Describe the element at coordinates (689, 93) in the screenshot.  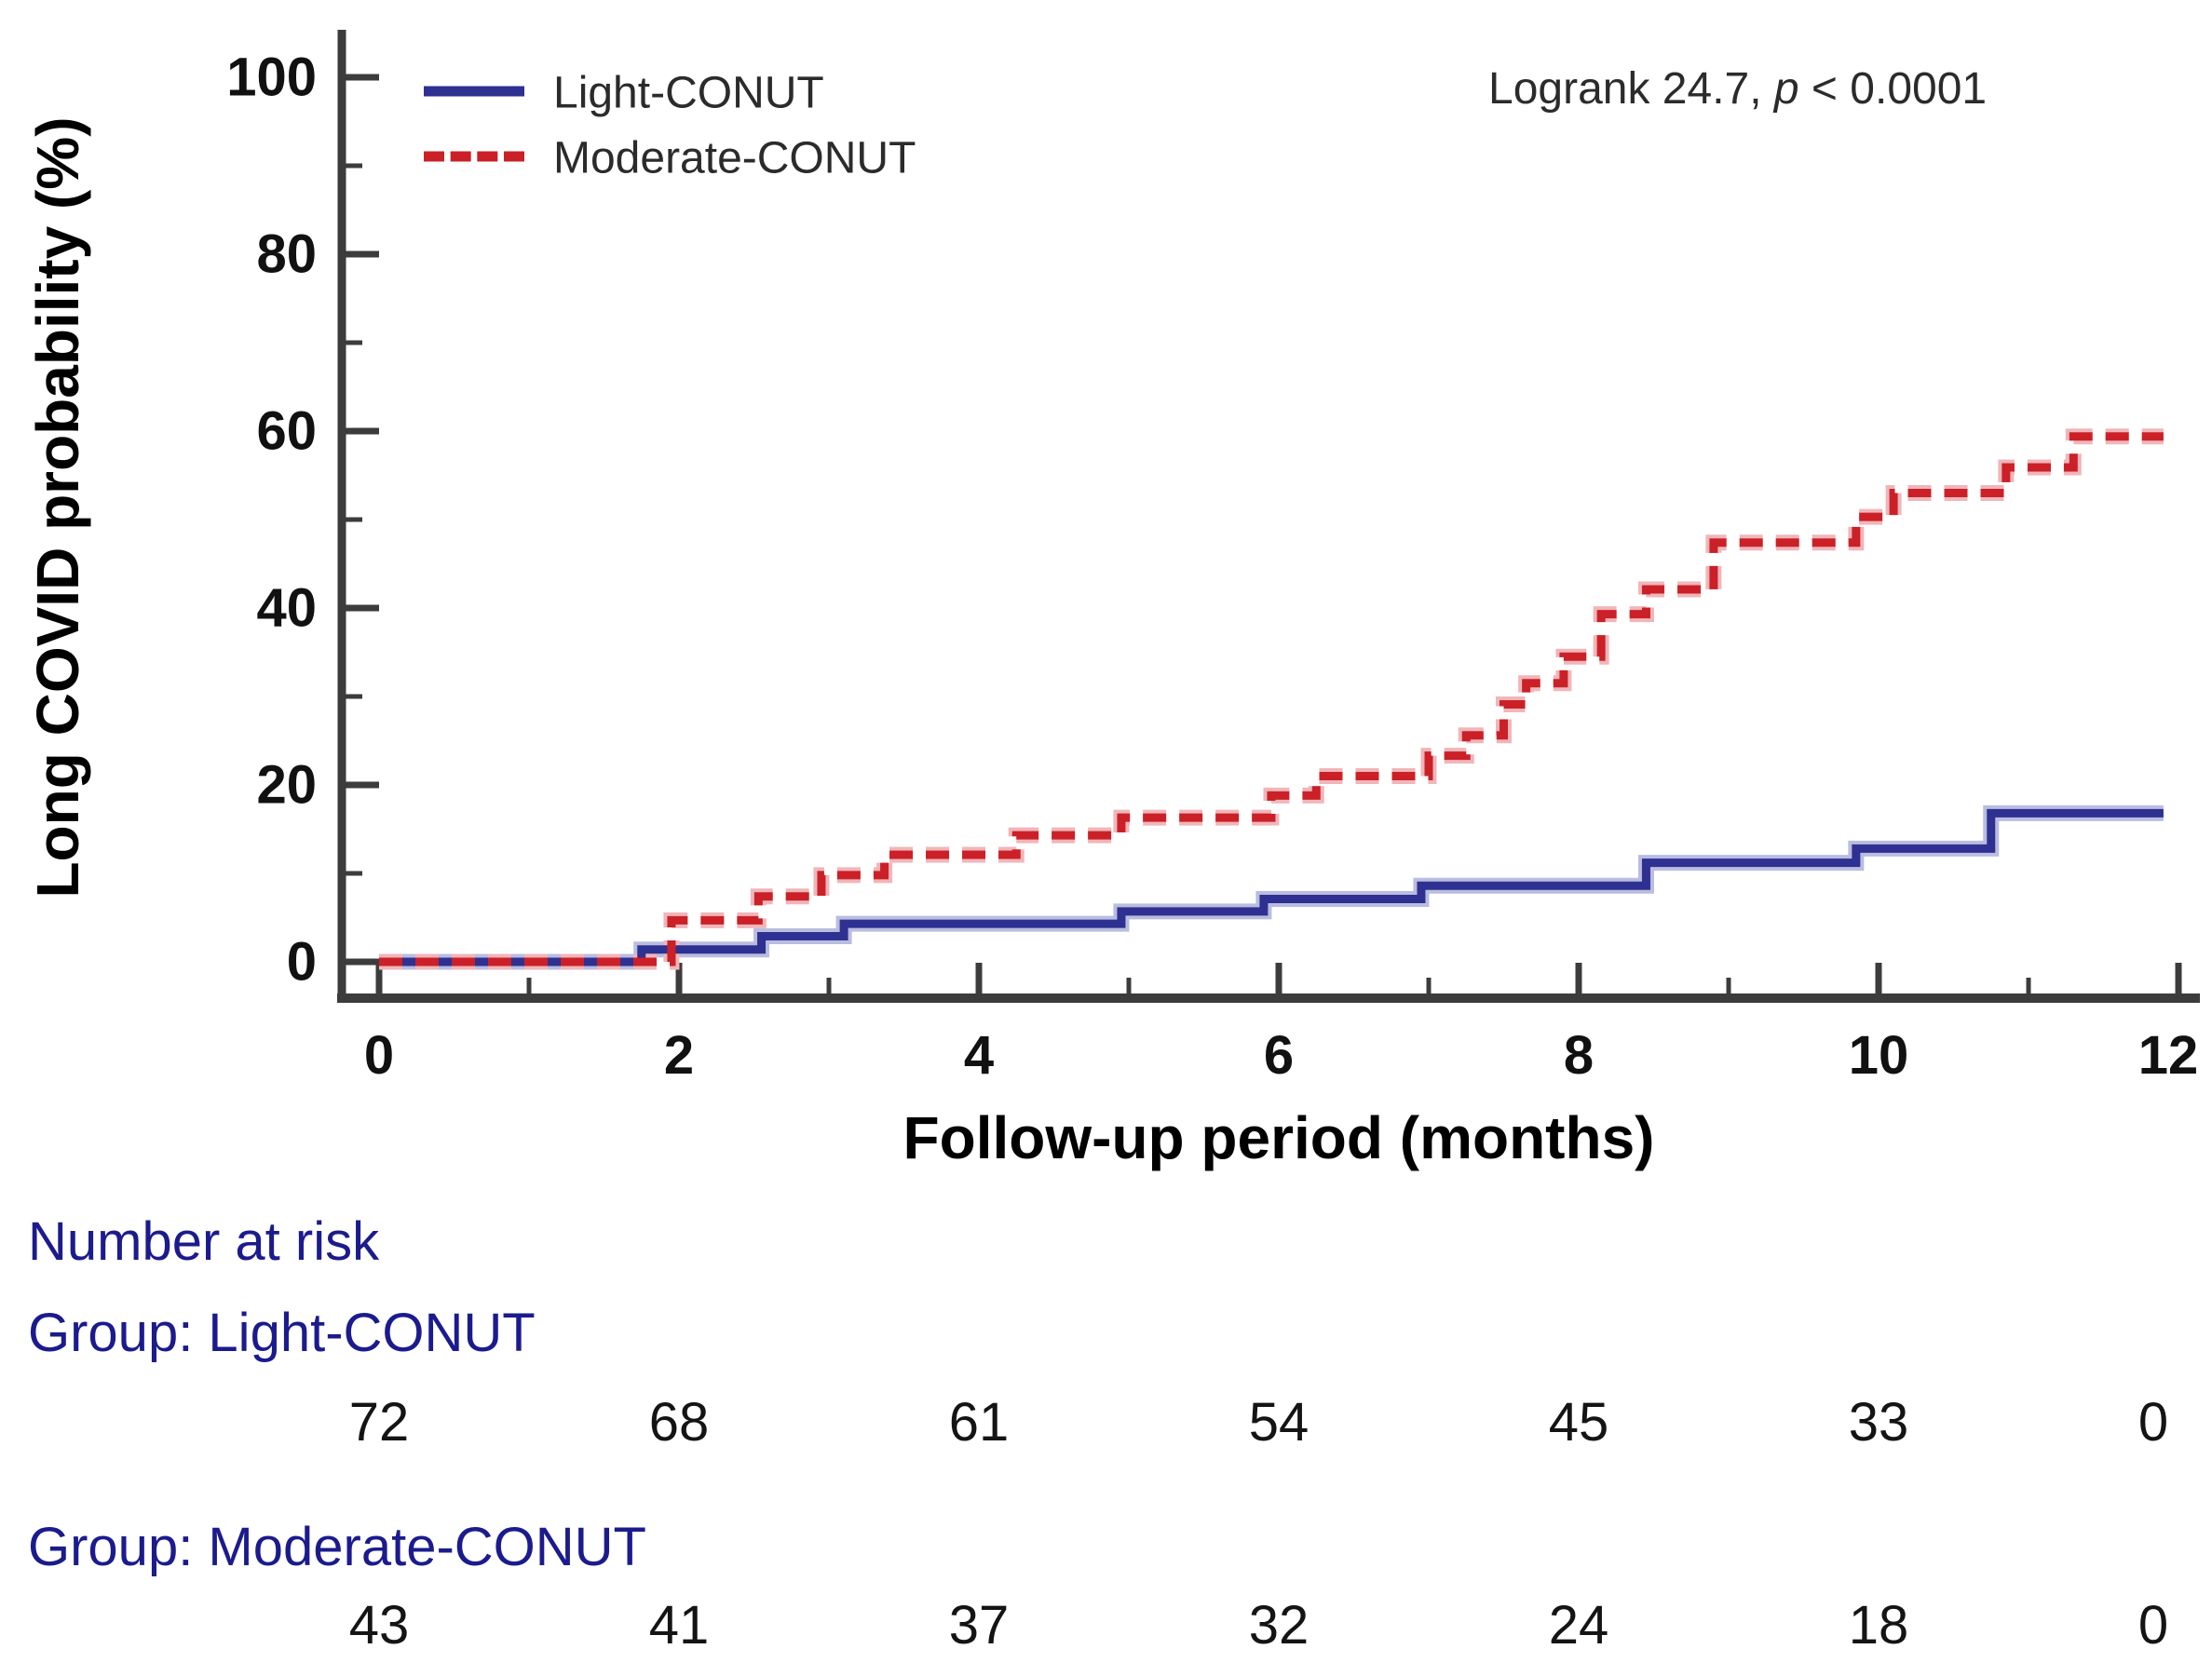
I see `legend-label-light-conut: Light-CONUT` at that location.